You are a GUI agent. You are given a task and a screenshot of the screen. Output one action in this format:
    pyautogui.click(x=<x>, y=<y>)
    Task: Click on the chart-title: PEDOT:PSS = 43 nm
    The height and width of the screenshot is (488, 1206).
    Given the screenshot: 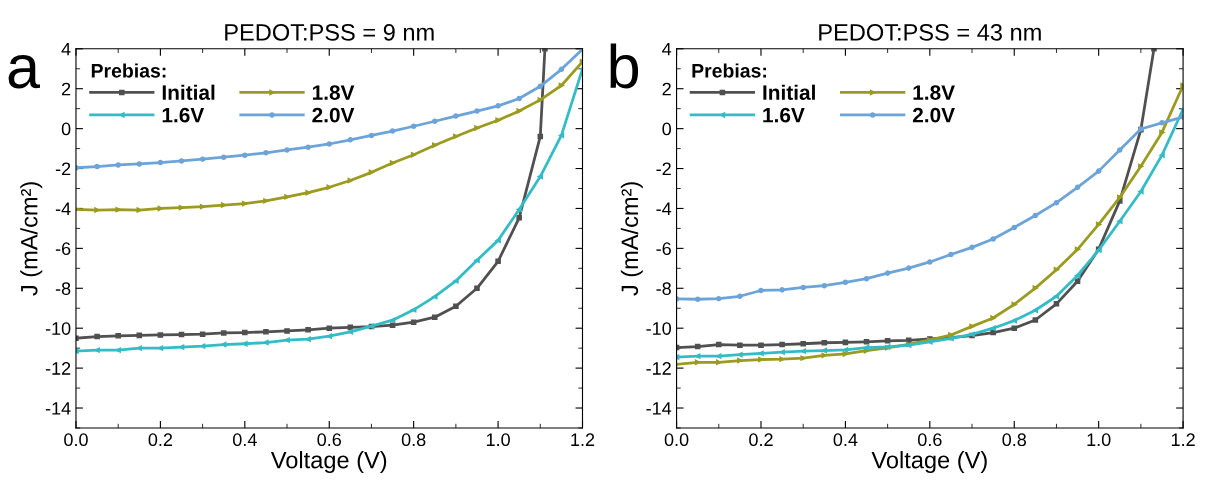 What is the action you would take?
    pyautogui.click(x=930, y=32)
    